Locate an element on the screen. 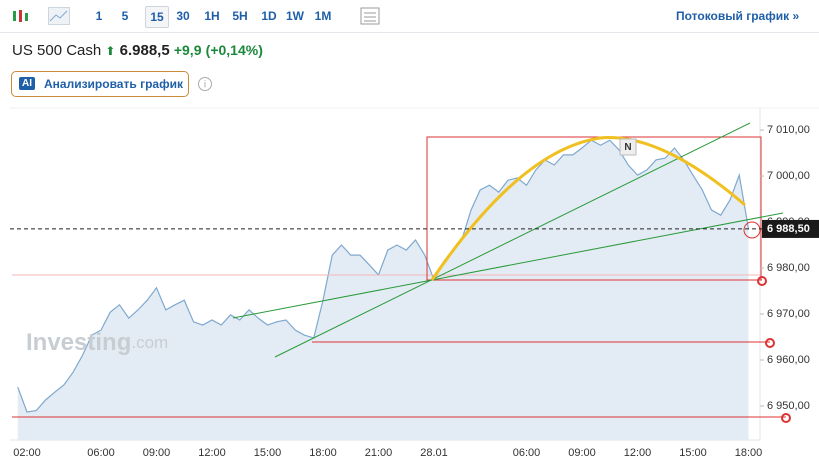 This screenshot has width=819, height=461. table-icon is located at coordinates (370, 16).